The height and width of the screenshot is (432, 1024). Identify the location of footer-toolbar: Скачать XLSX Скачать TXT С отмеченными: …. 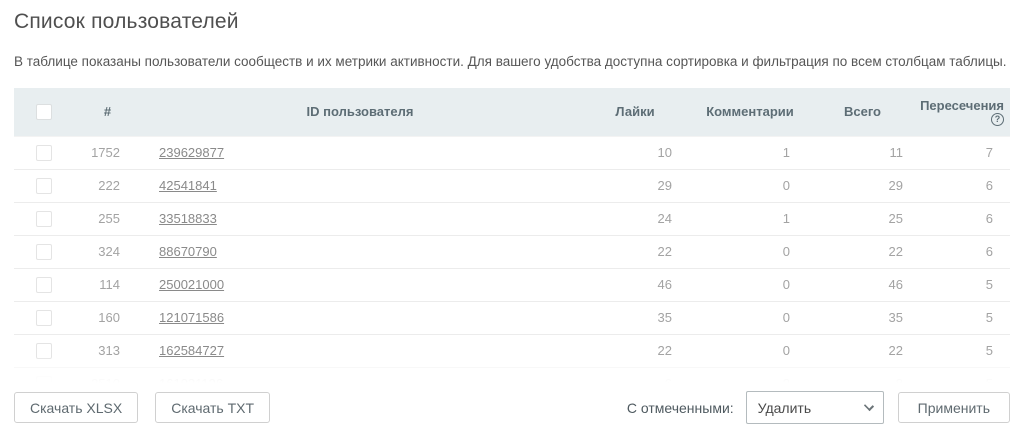
(512, 407).